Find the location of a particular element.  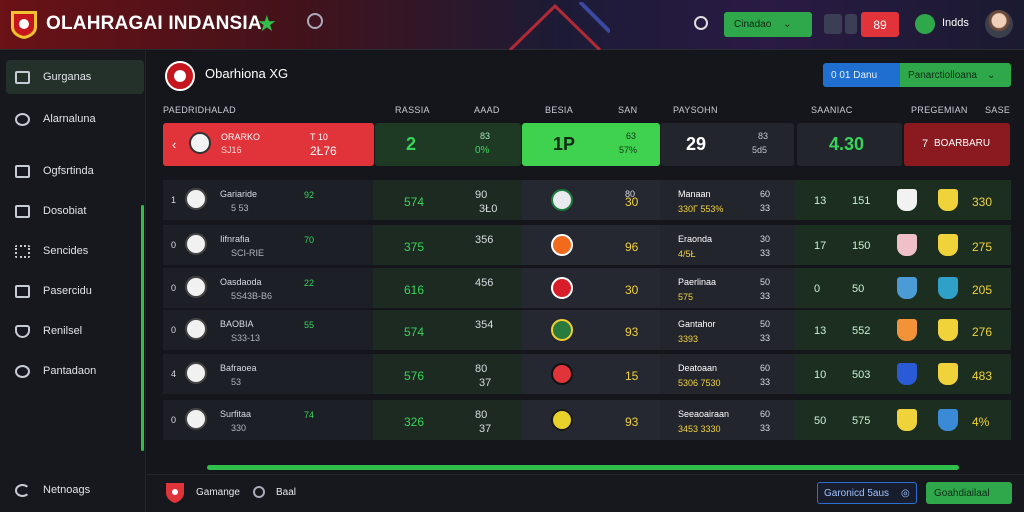

settings-icon is located at coordinates (701, 23).